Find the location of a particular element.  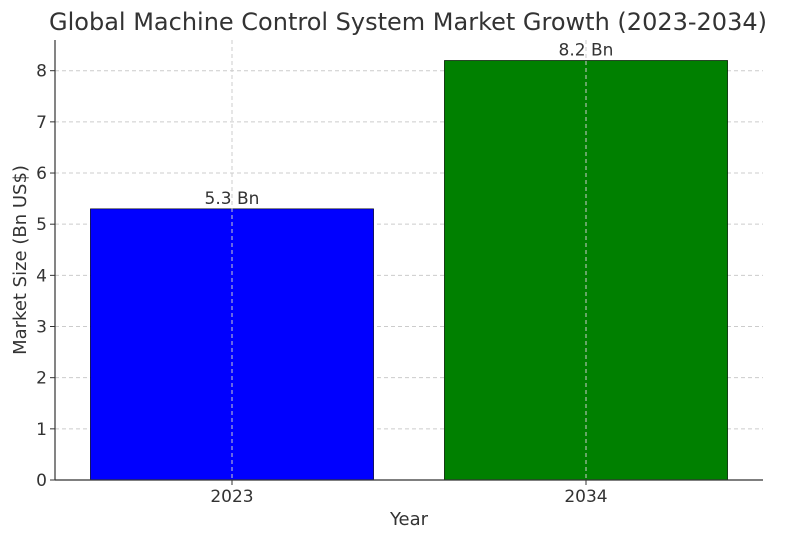

y-tick-label: 3 is located at coordinates (41, 328).